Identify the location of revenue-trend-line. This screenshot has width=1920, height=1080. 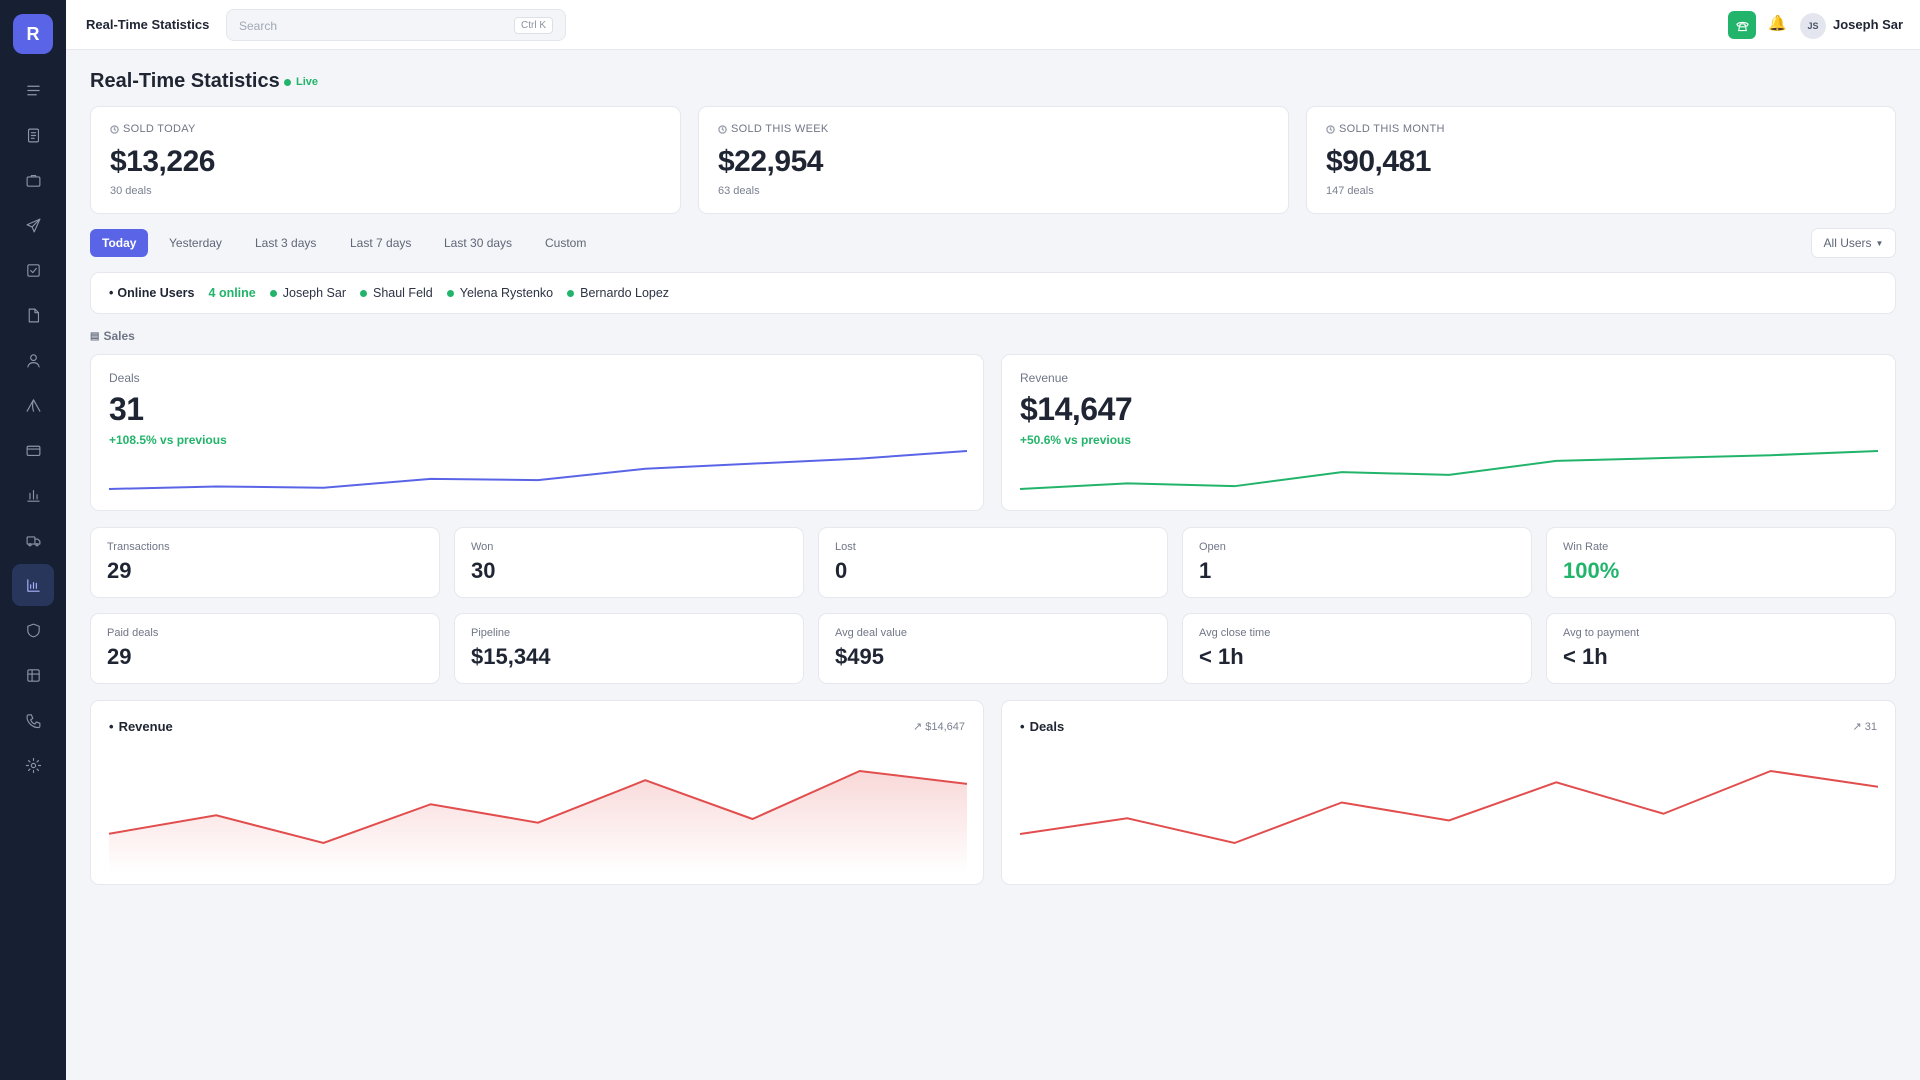
(1449, 470).